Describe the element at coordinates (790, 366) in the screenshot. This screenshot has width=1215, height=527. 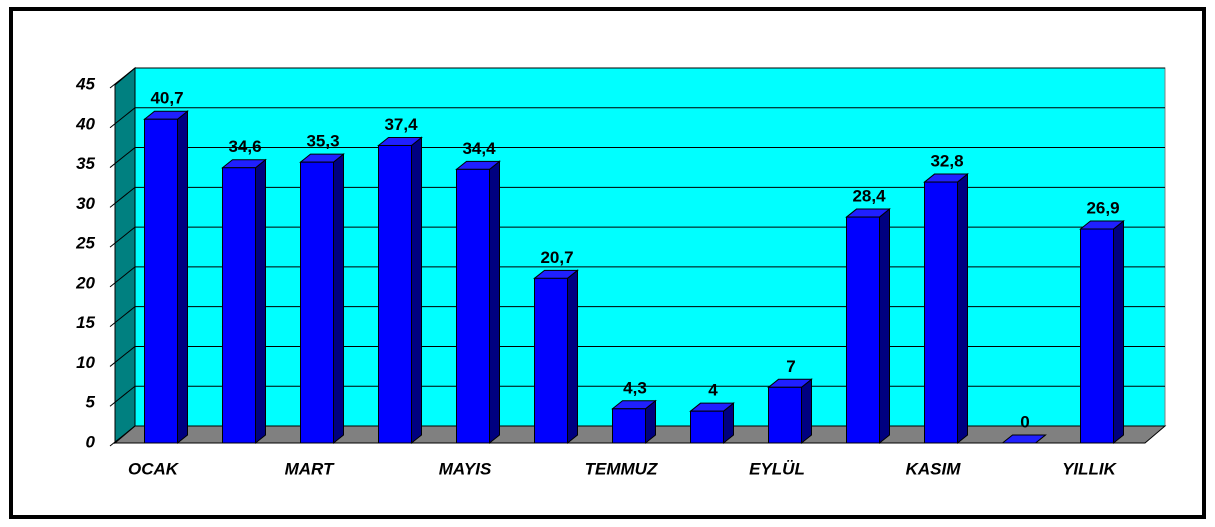
I see `data-label: 7` at that location.